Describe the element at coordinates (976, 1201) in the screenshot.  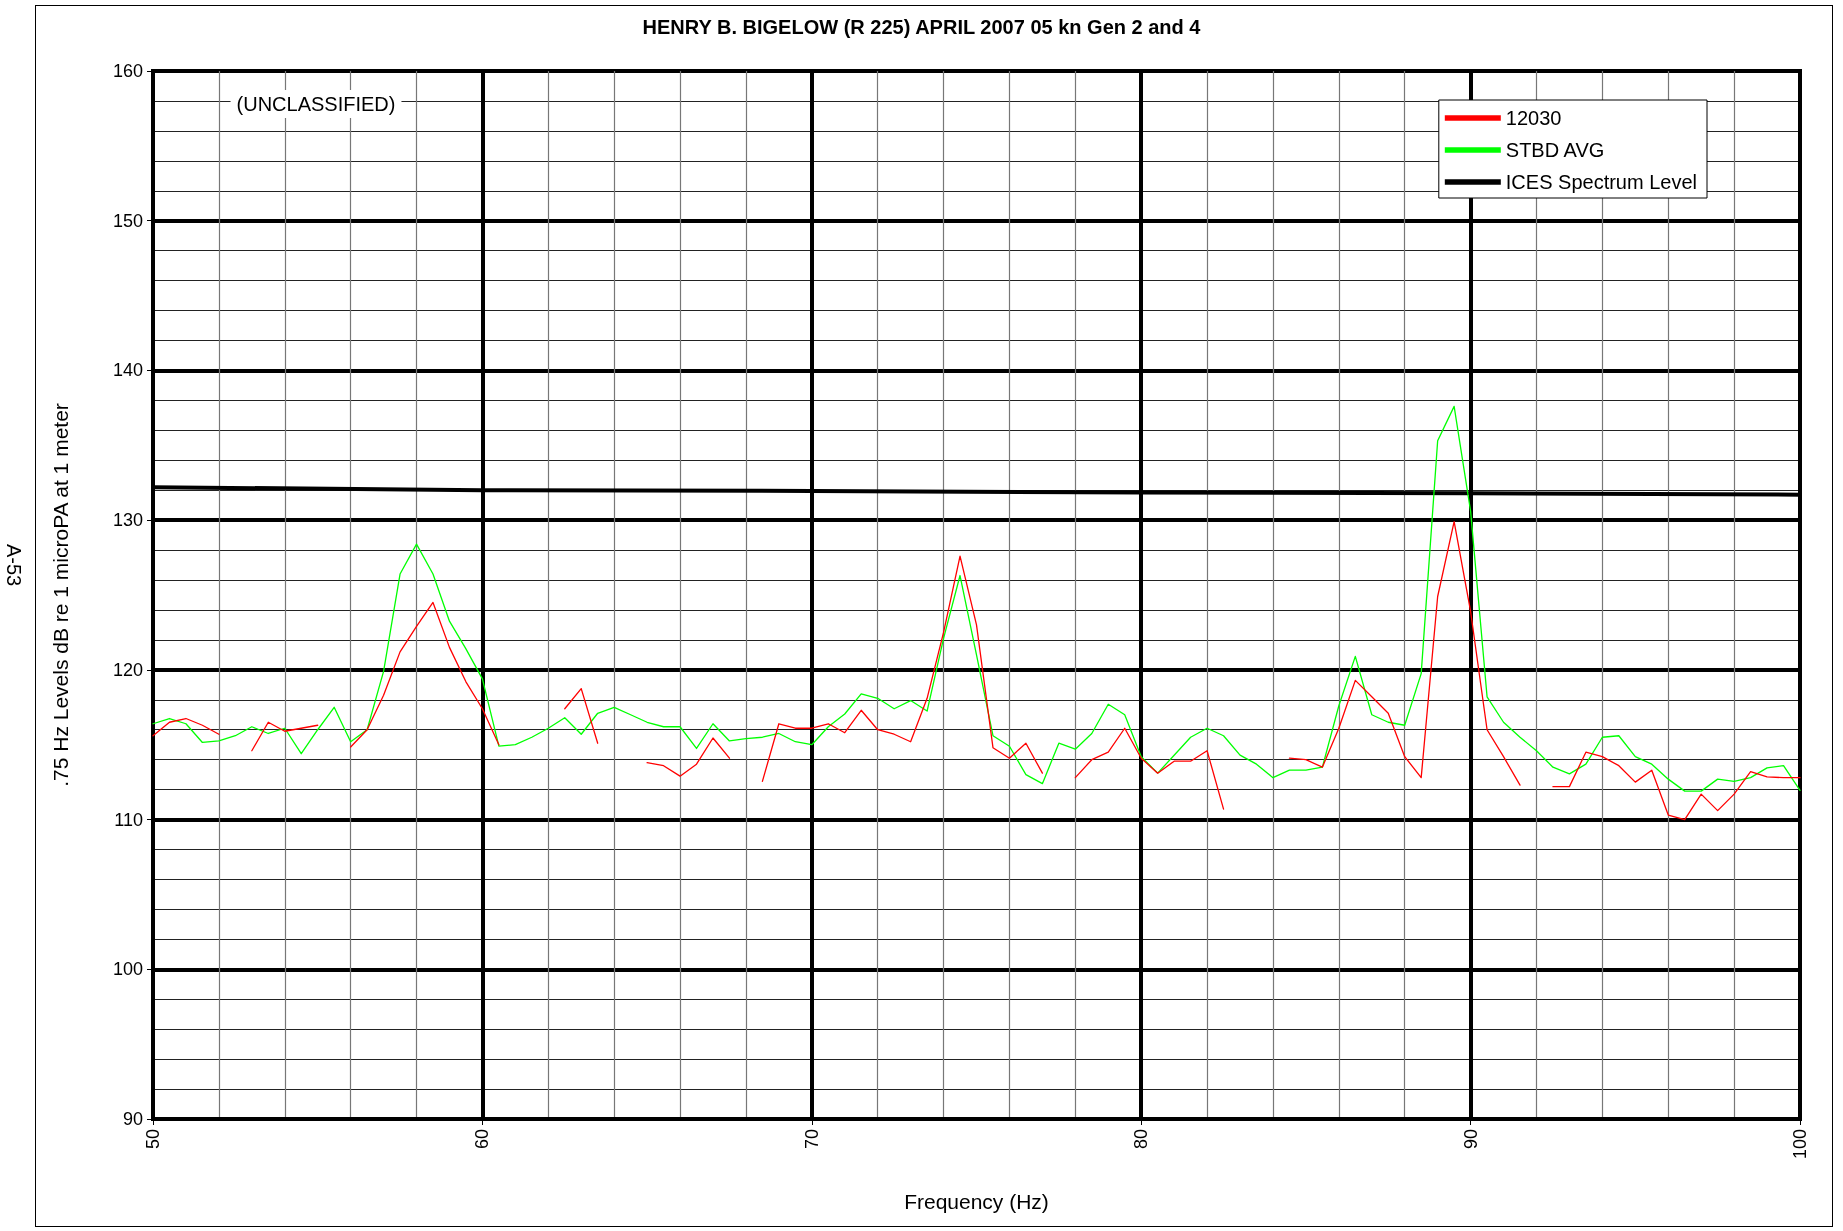
I see `x-axis-title: Frequency (Hz)` at that location.